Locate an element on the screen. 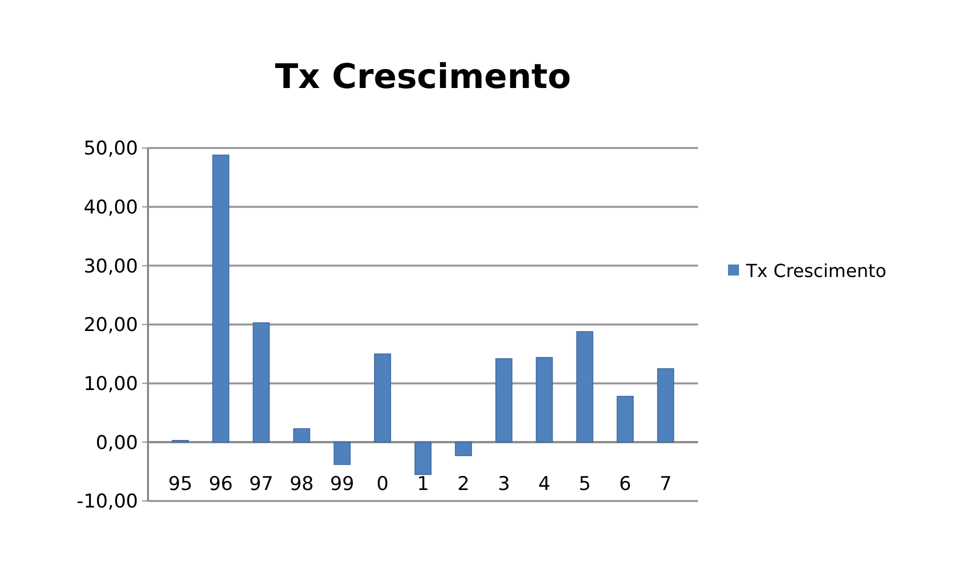 The width and height of the screenshot is (956, 579). y-tick-label: 20,00 is located at coordinates (111, 325).